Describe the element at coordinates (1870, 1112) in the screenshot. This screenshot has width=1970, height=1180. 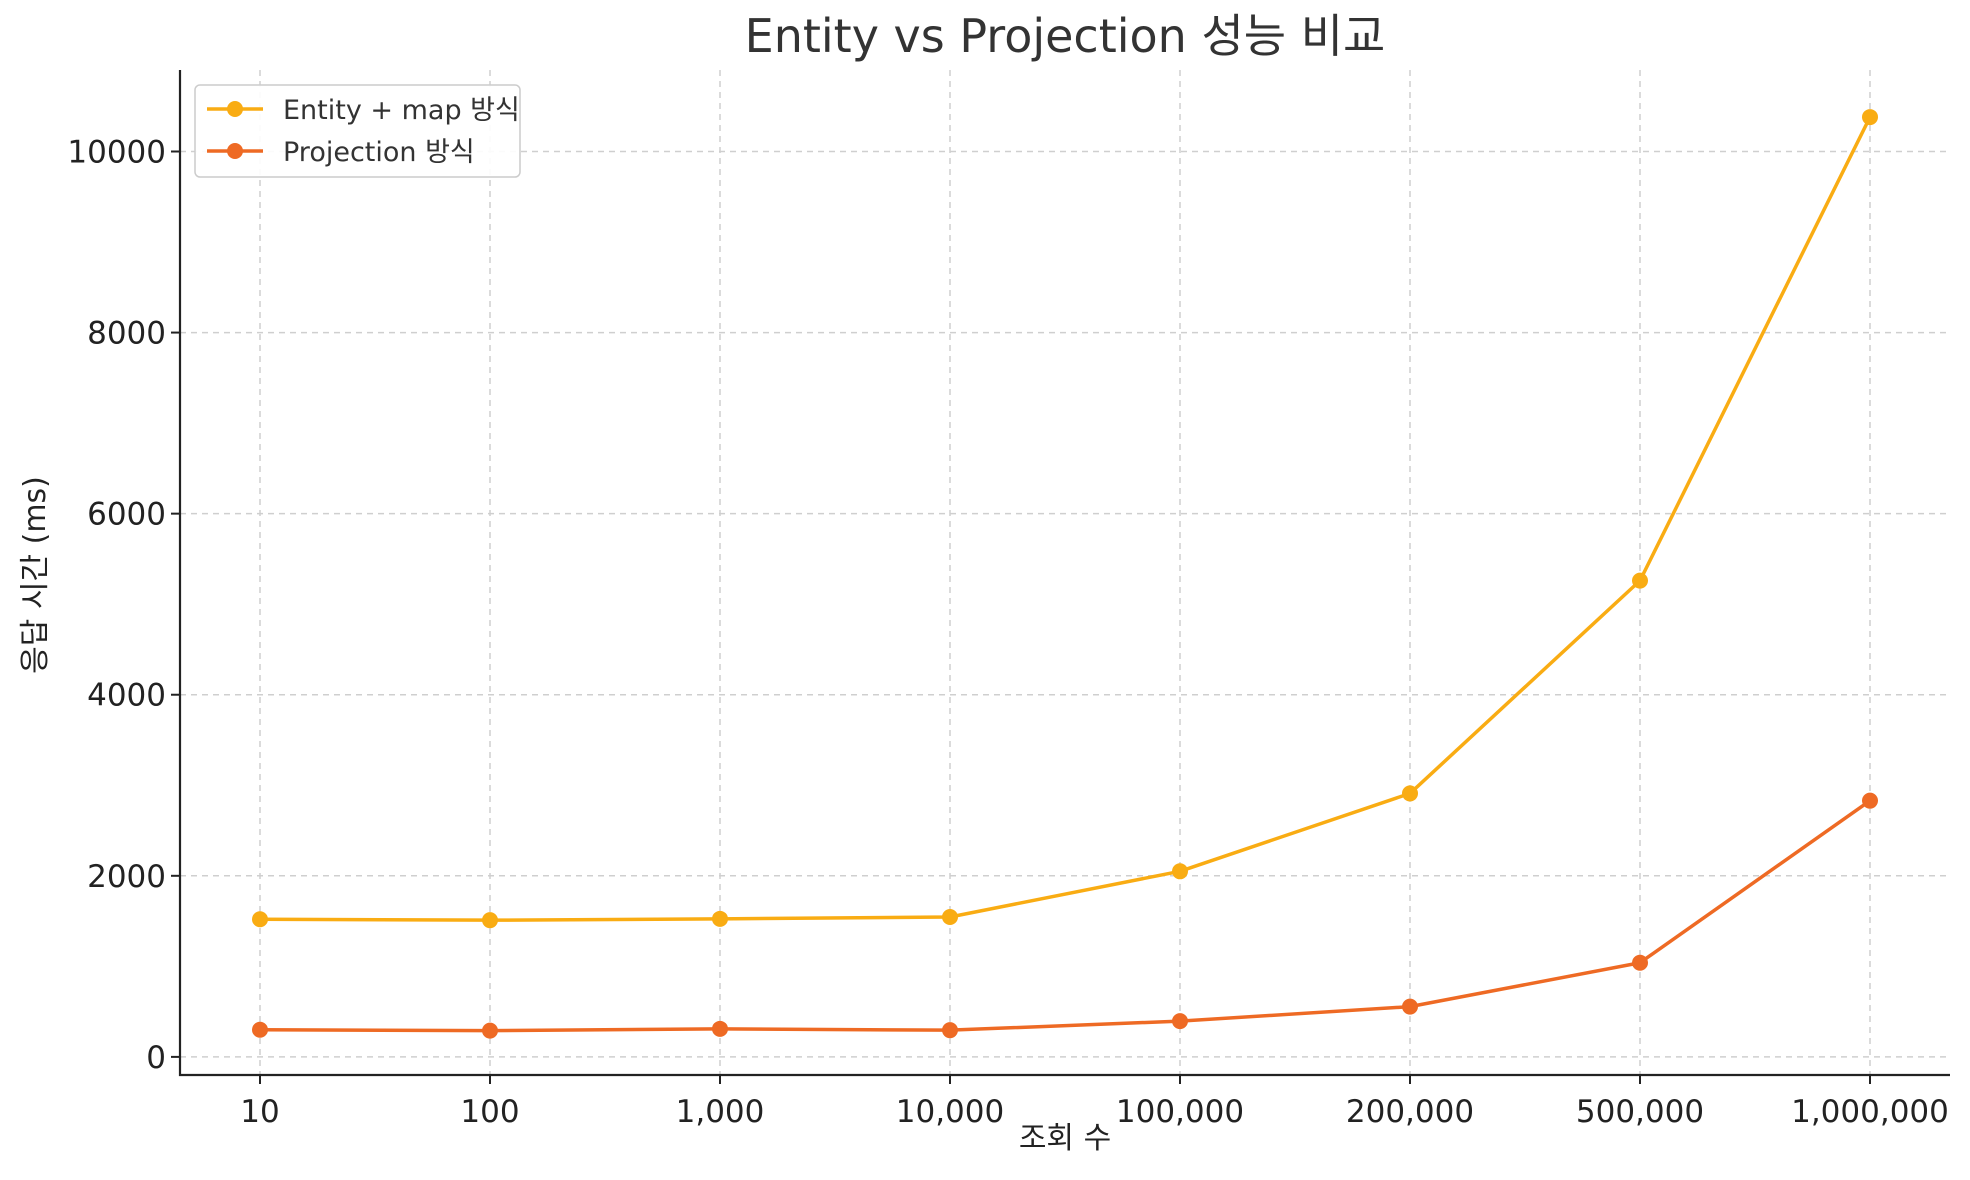
I see `x-tick-label: 1,000,000` at that location.